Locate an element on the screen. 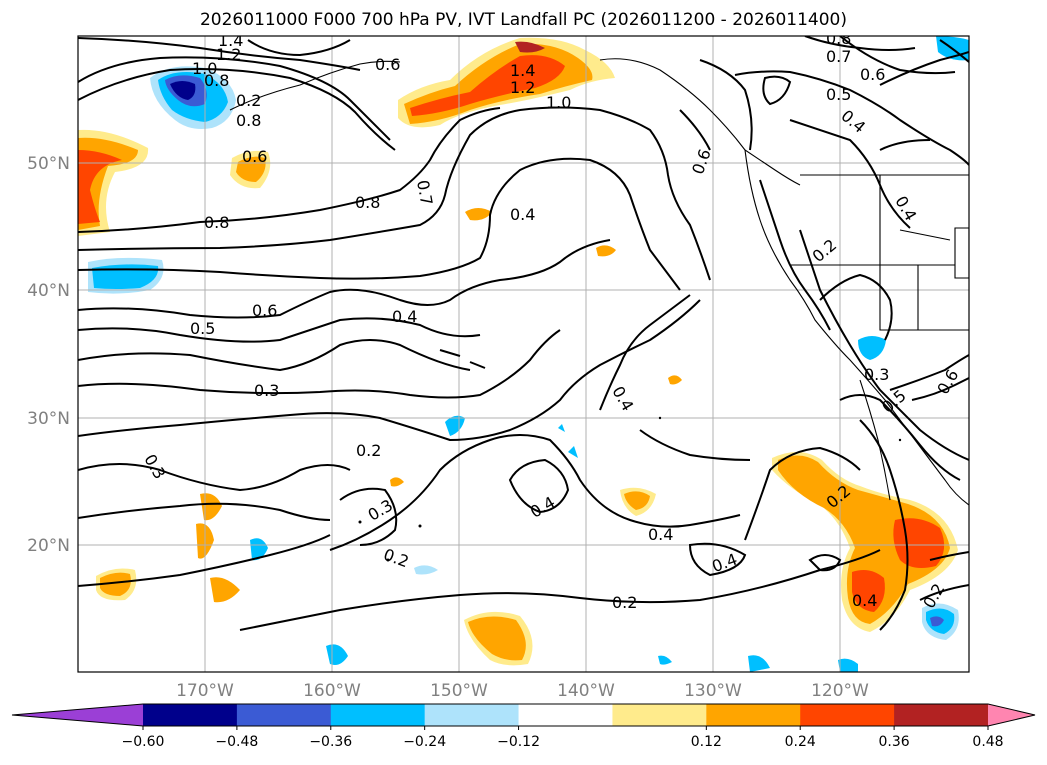 The image size is (1047, 765). colorbar-tick-label: −0.24 is located at coordinates (424, 742).